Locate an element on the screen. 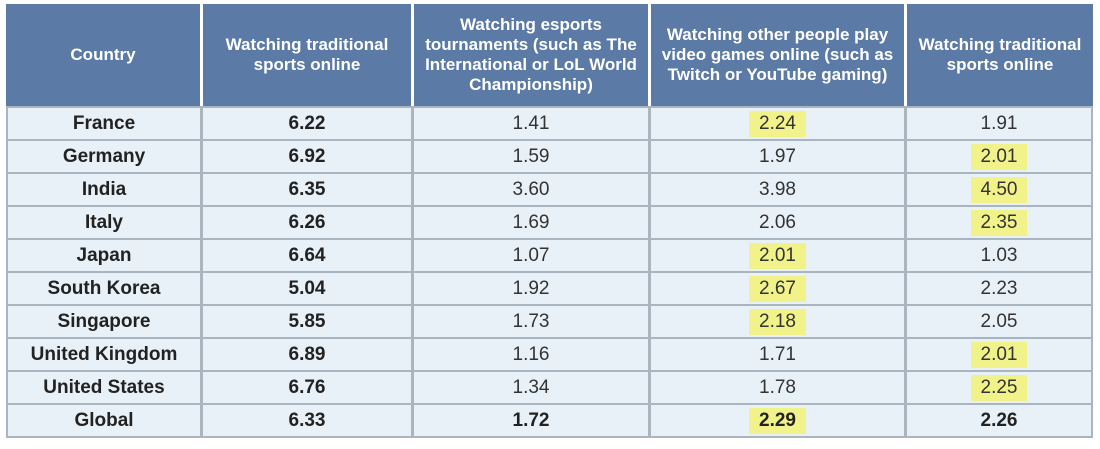 Image resolution: width=1100 pixels, height=449 pixels. value-cell: 2.18 is located at coordinates (779, 320).